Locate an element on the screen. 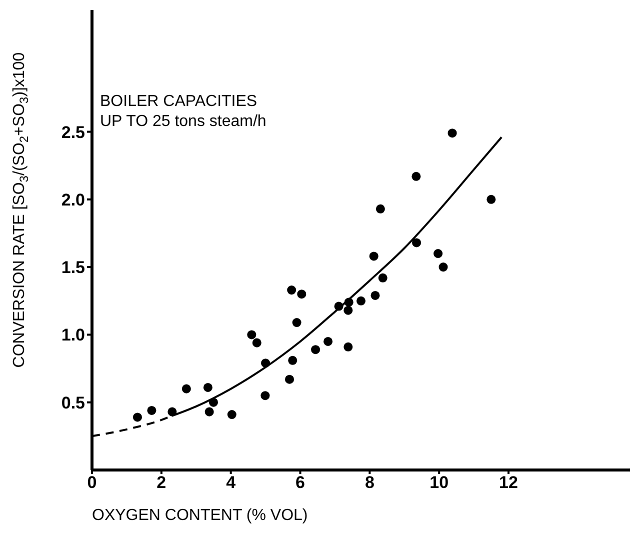  x-tick-label: 2 is located at coordinates (161, 482).